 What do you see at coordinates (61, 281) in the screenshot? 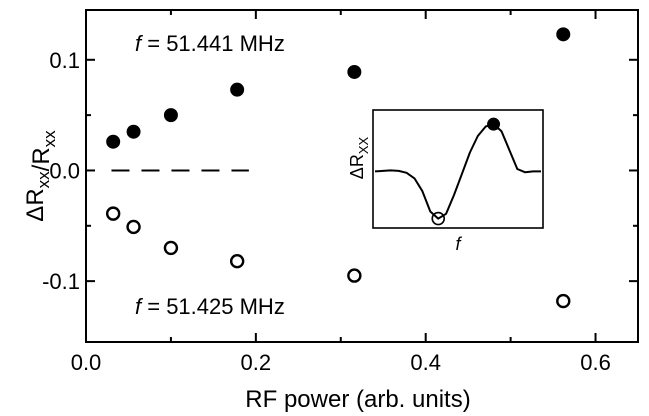
I see `y-tick-label: -0.1` at bounding box center [61, 281].